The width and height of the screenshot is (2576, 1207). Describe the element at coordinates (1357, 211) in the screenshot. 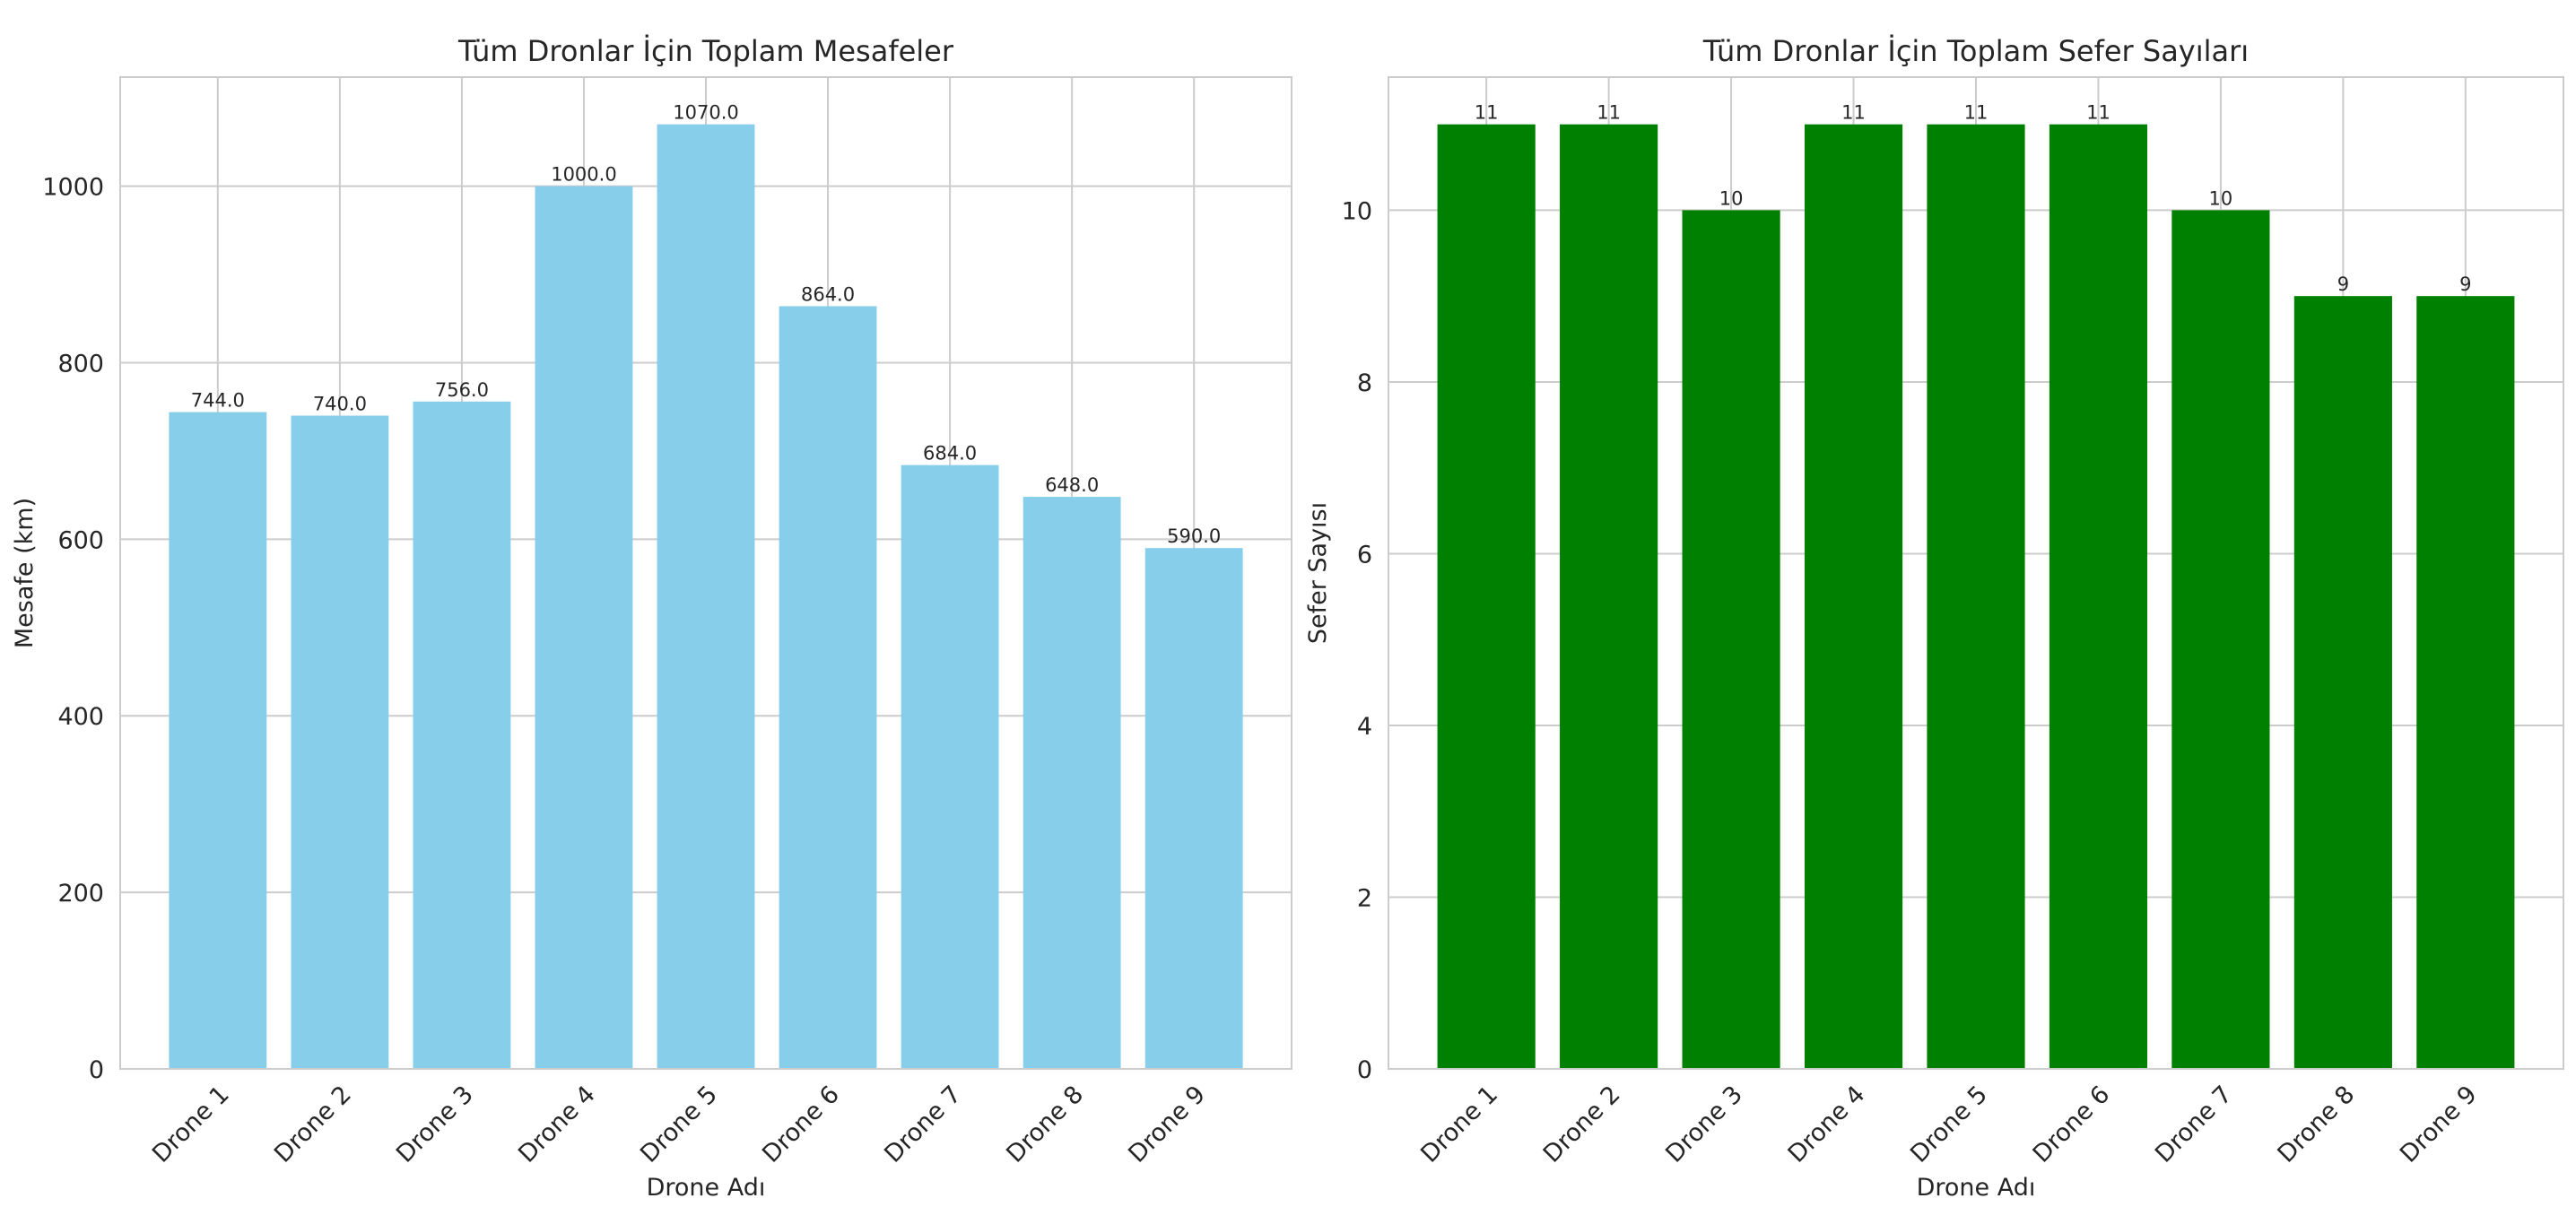

I see `y-tick-label: 10` at that location.